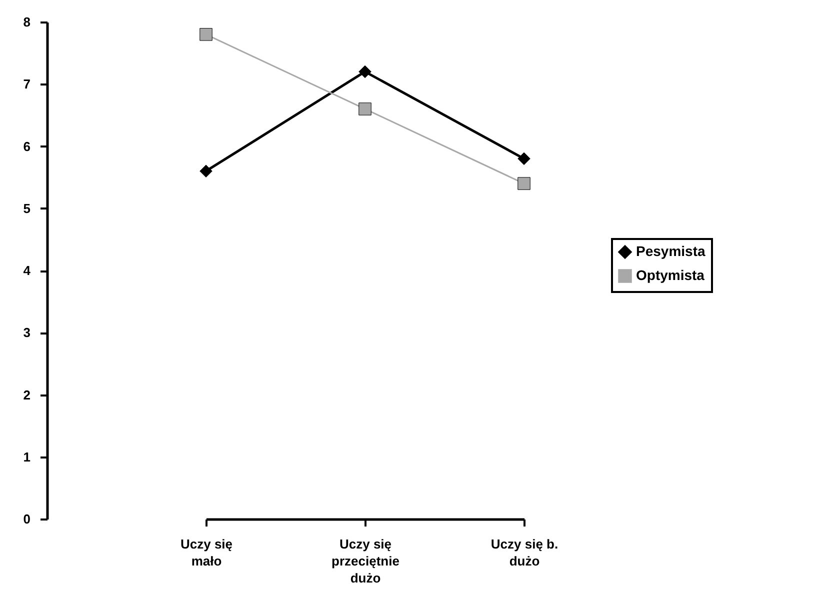  What do you see at coordinates (26, 519) in the screenshot?
I see `y-tick-label: 0` at bounding box center [26, 519].